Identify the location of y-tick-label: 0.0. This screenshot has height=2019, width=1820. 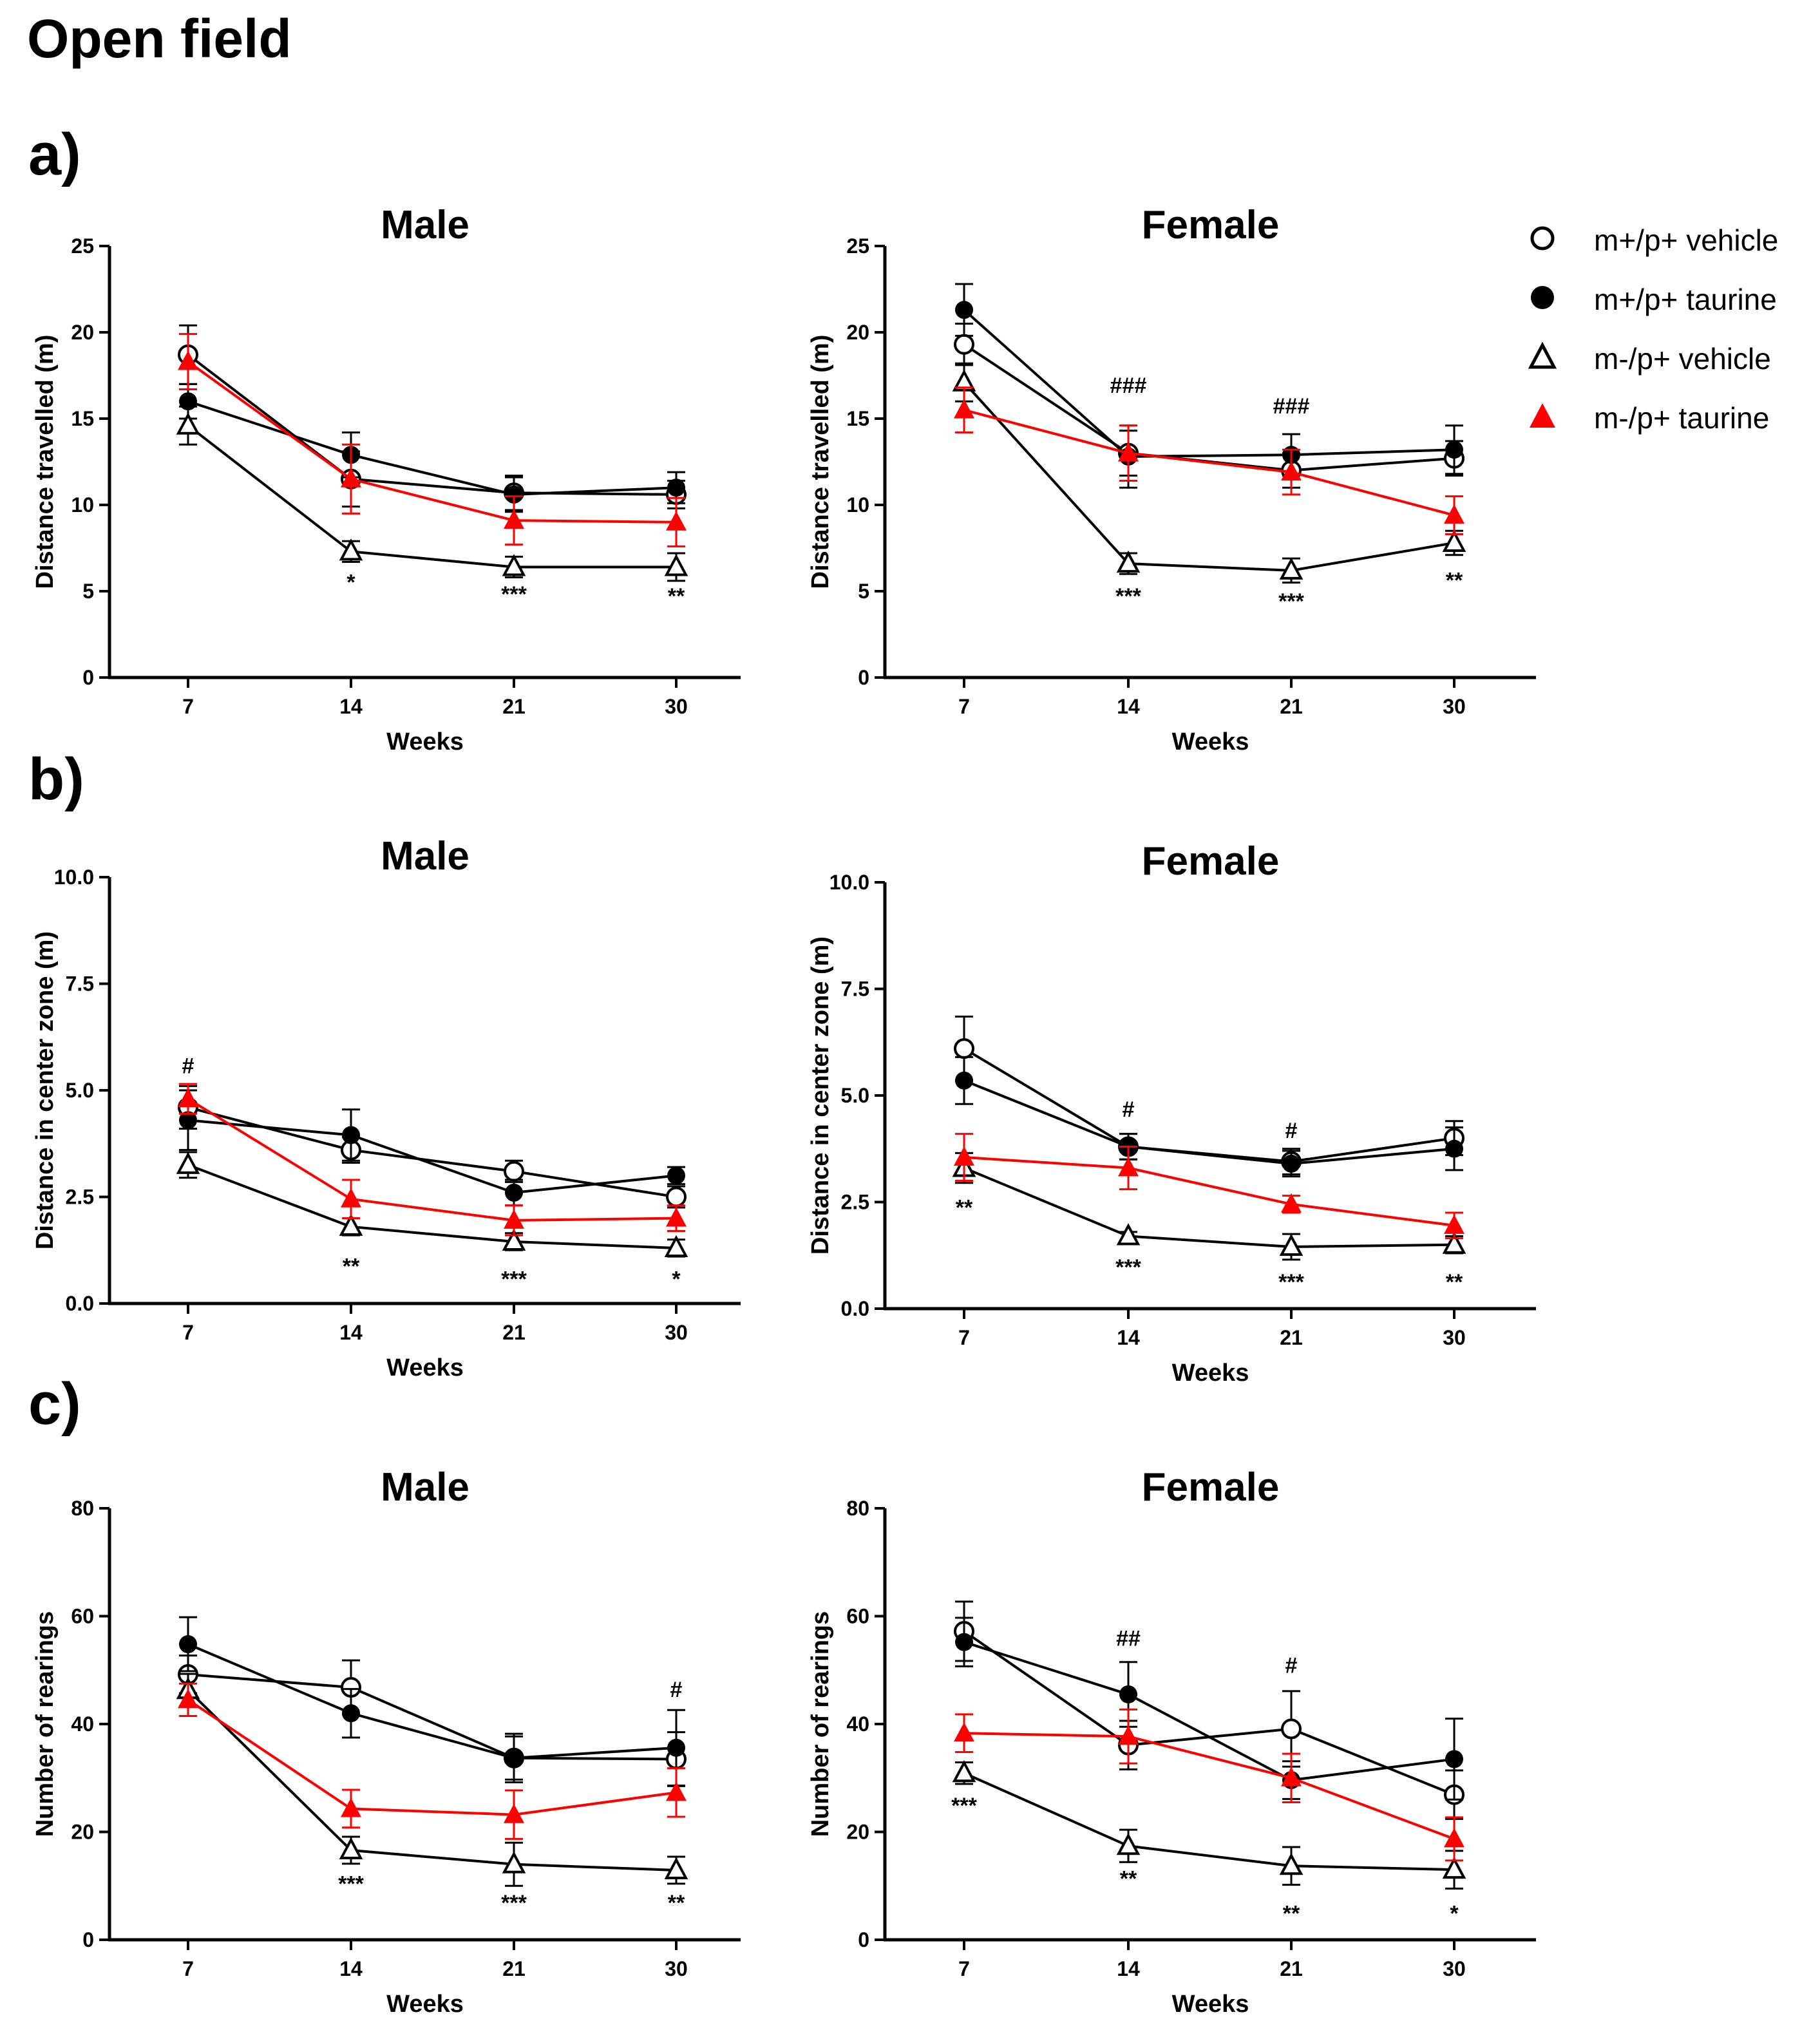
(855, 1308).